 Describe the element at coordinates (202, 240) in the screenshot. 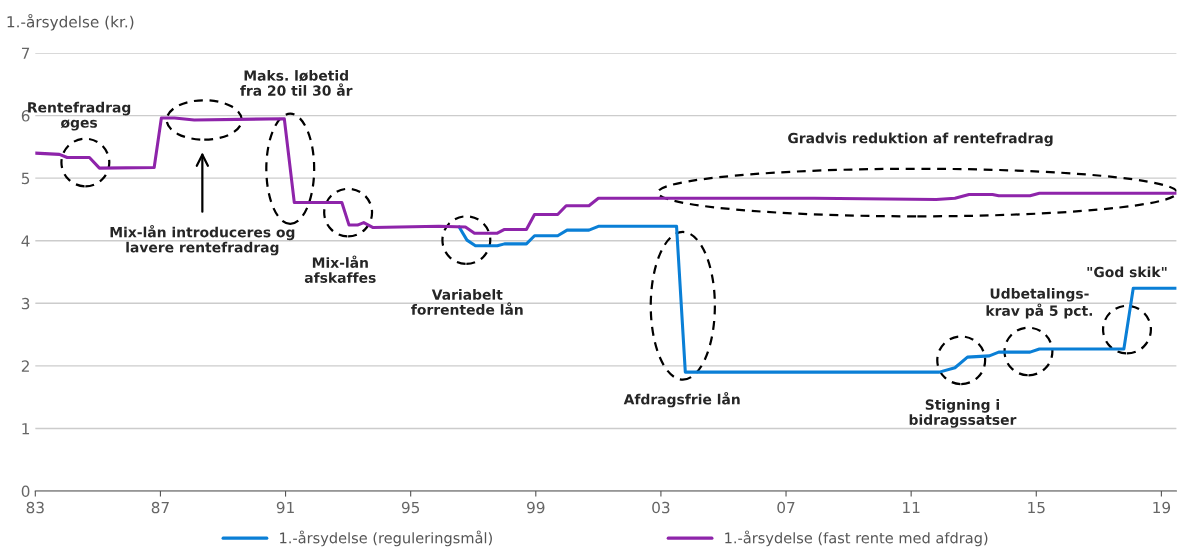

I see `annotation: Mix-lån introduceres og lavere rentefradrag` at that location.